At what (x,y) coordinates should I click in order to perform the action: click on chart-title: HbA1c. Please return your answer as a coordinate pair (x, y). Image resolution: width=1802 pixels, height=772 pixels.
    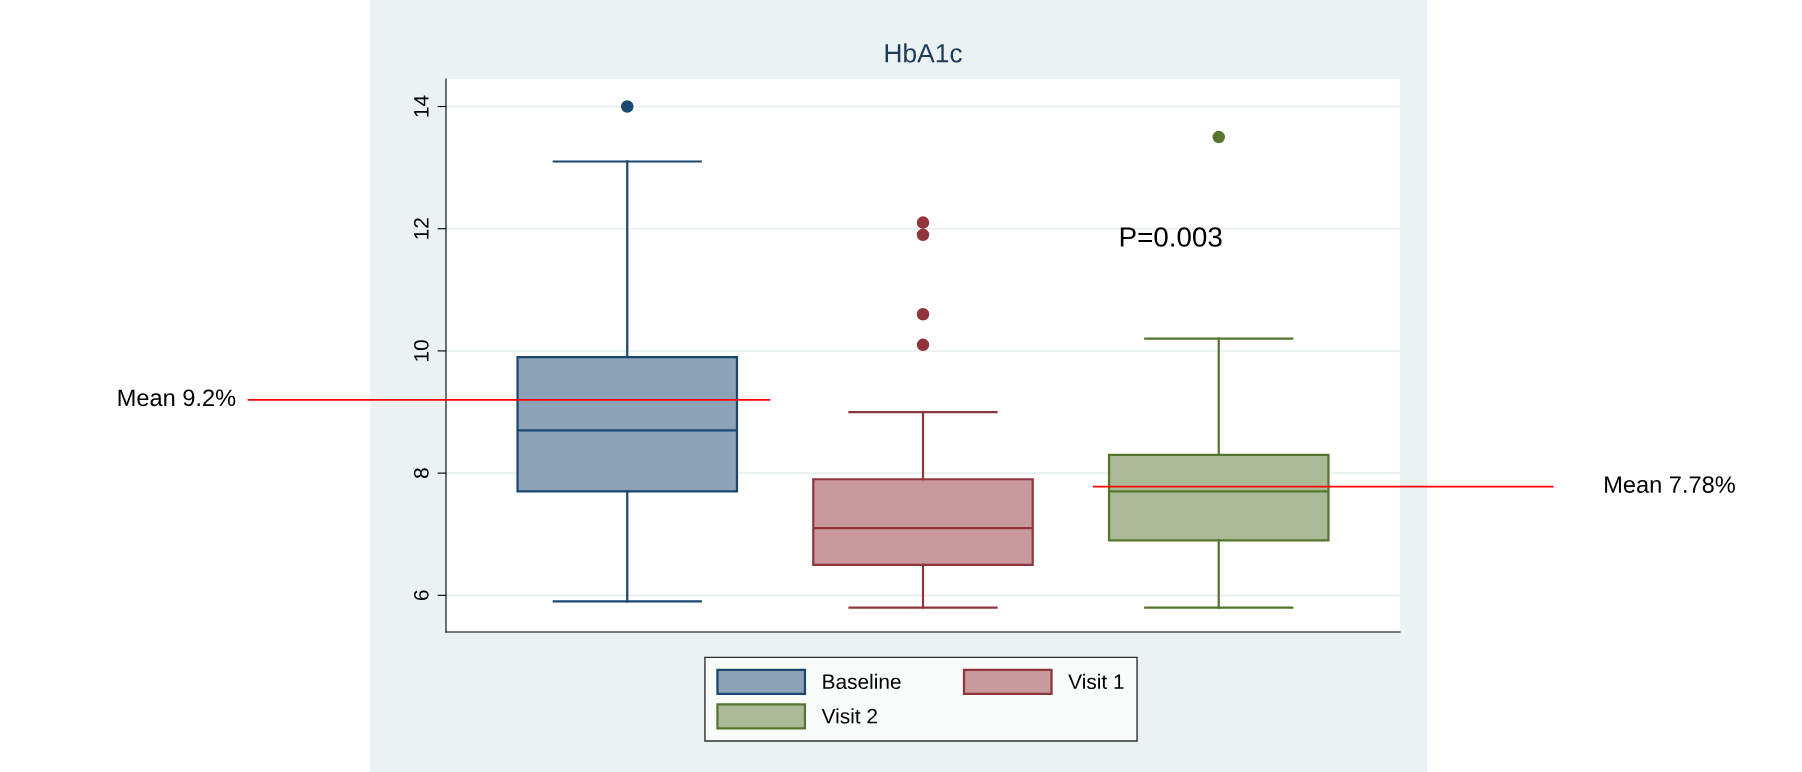
    Looking at the image, I should click on (923, 53).